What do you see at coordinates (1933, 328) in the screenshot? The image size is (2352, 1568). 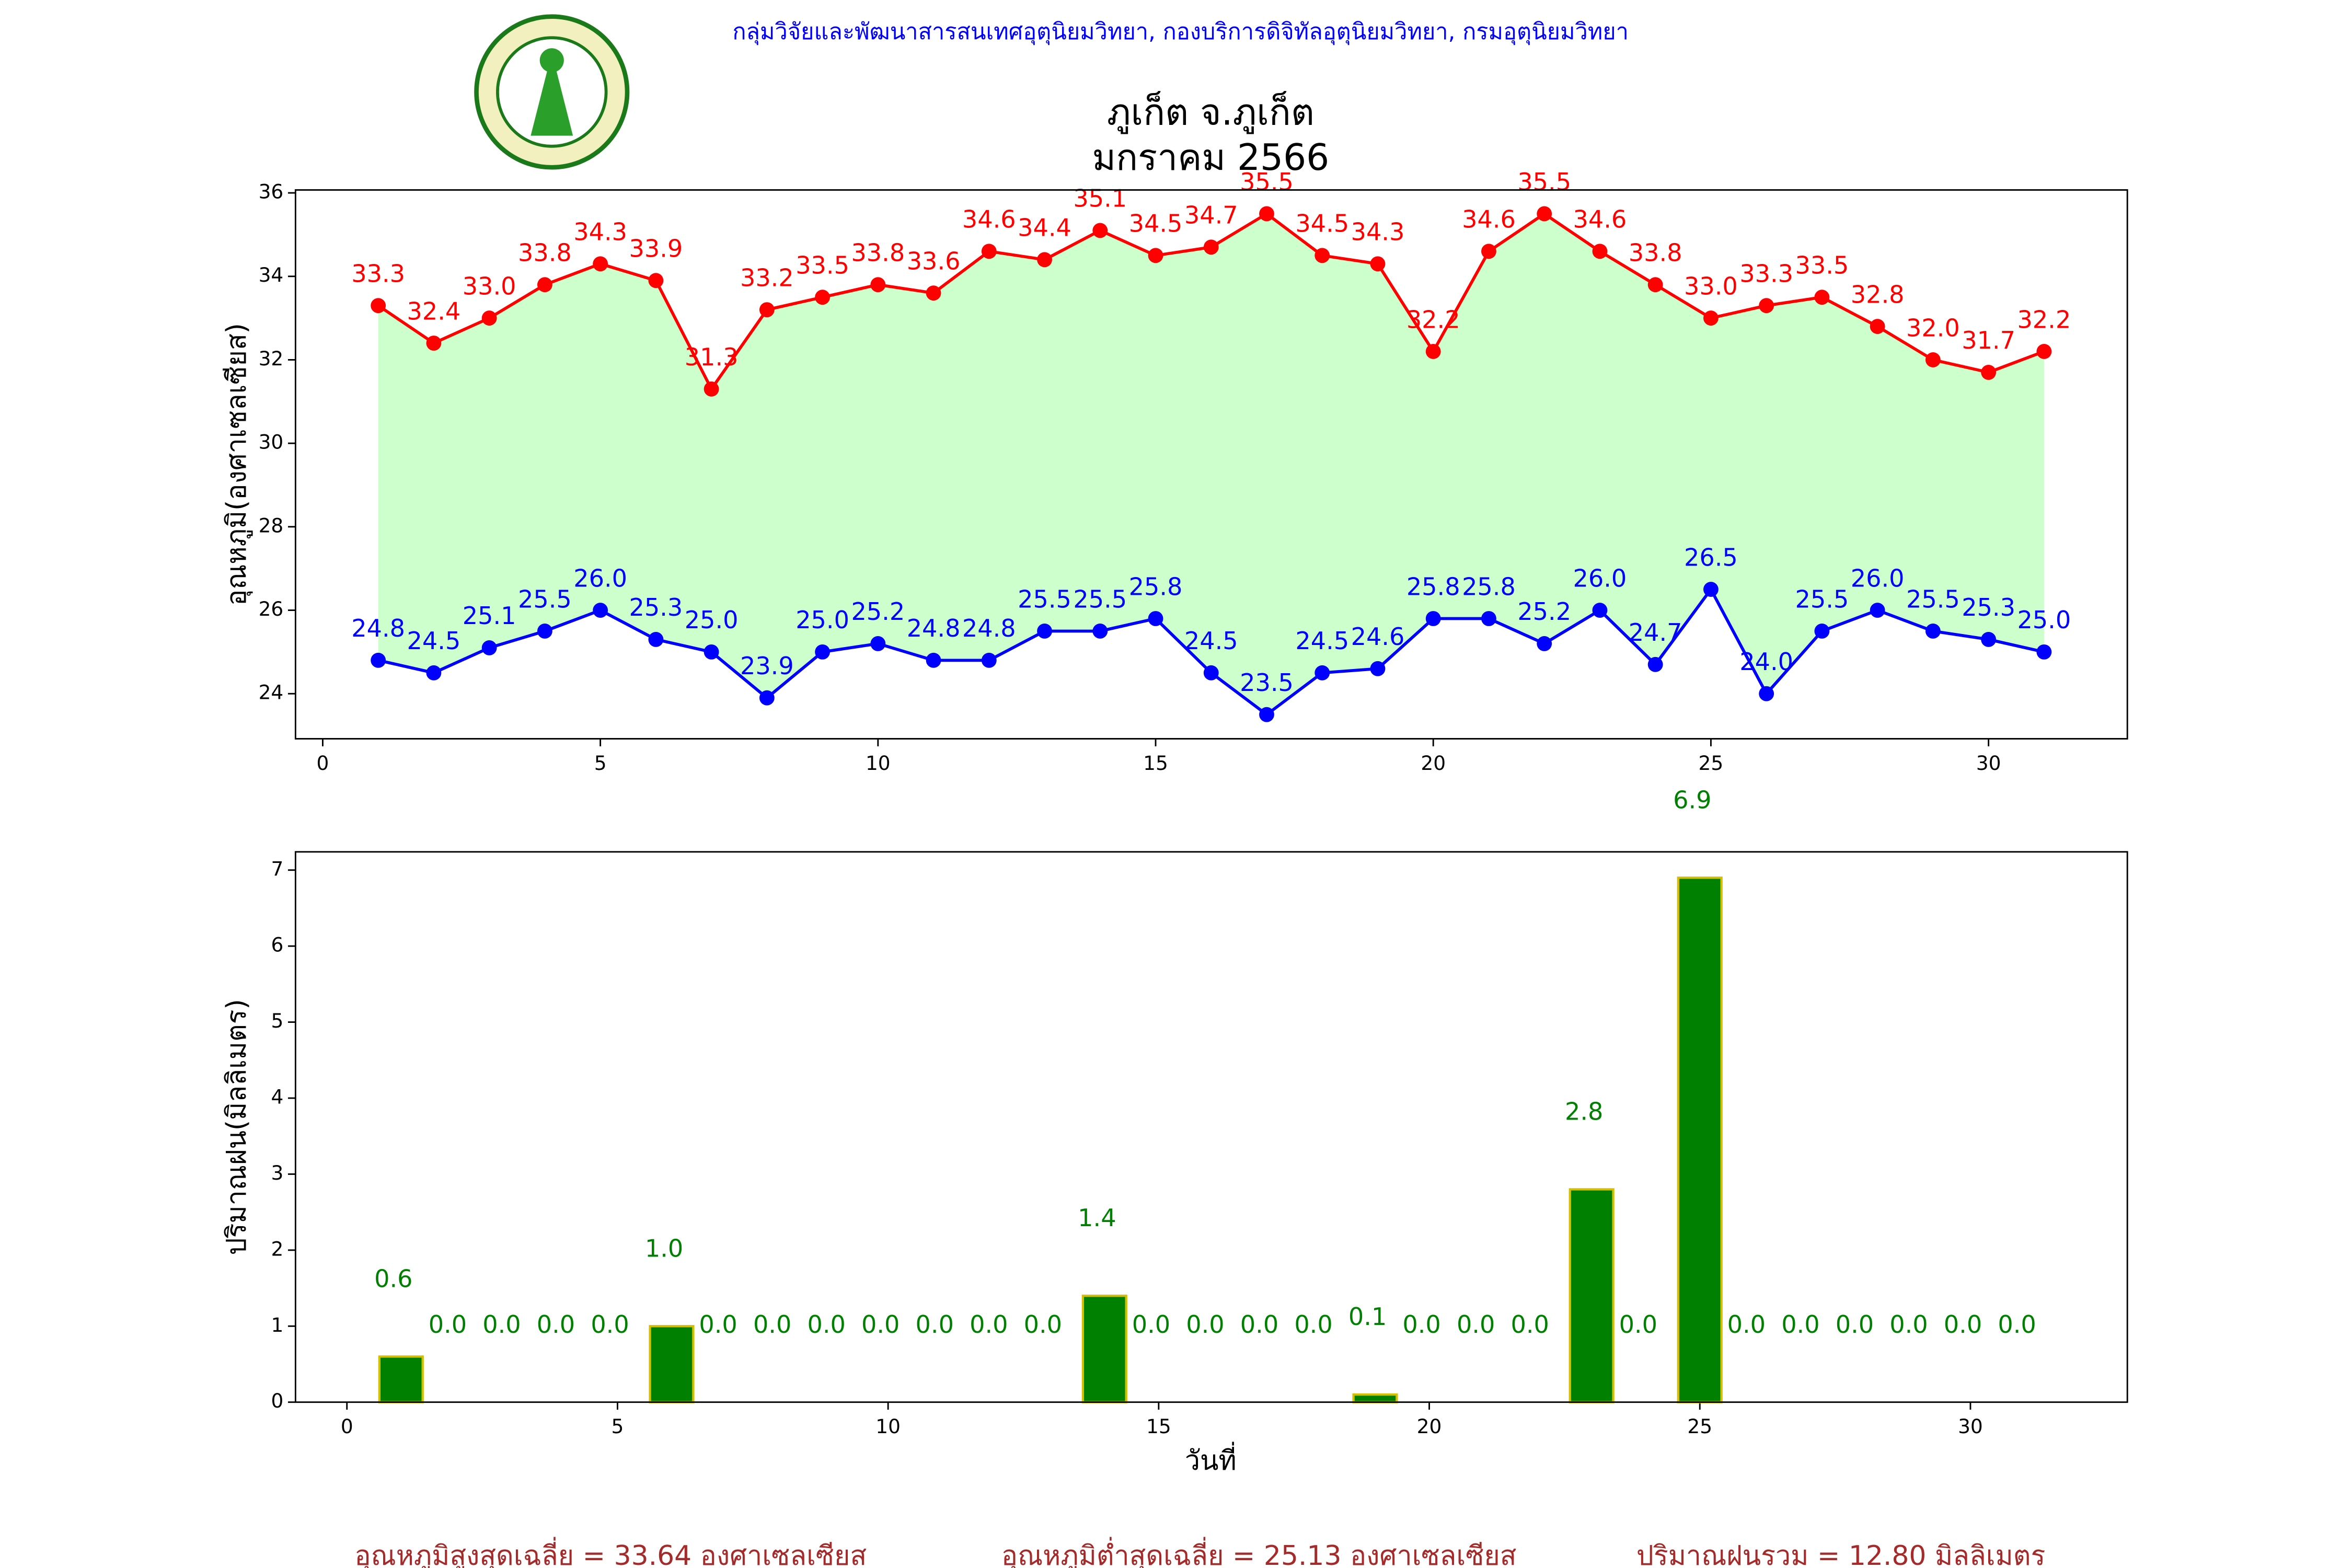 I see `data-label: 32.0` at bounding box center [1933, 328].